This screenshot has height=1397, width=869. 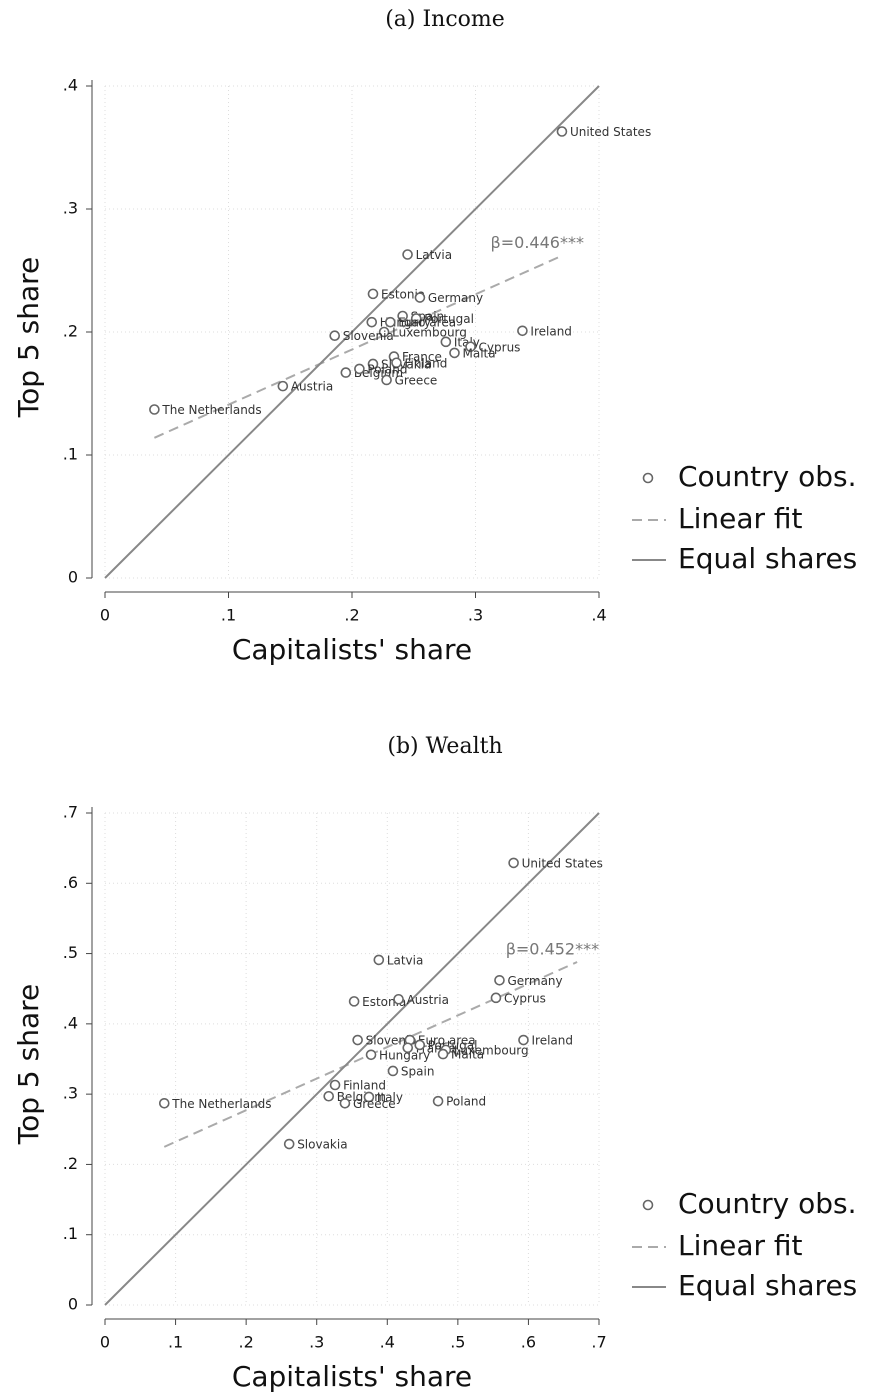 What do you see at coordinates (445, 19) in the screenshot?
I see `chart-title: (a) Income` at bounding box center [445, 19].